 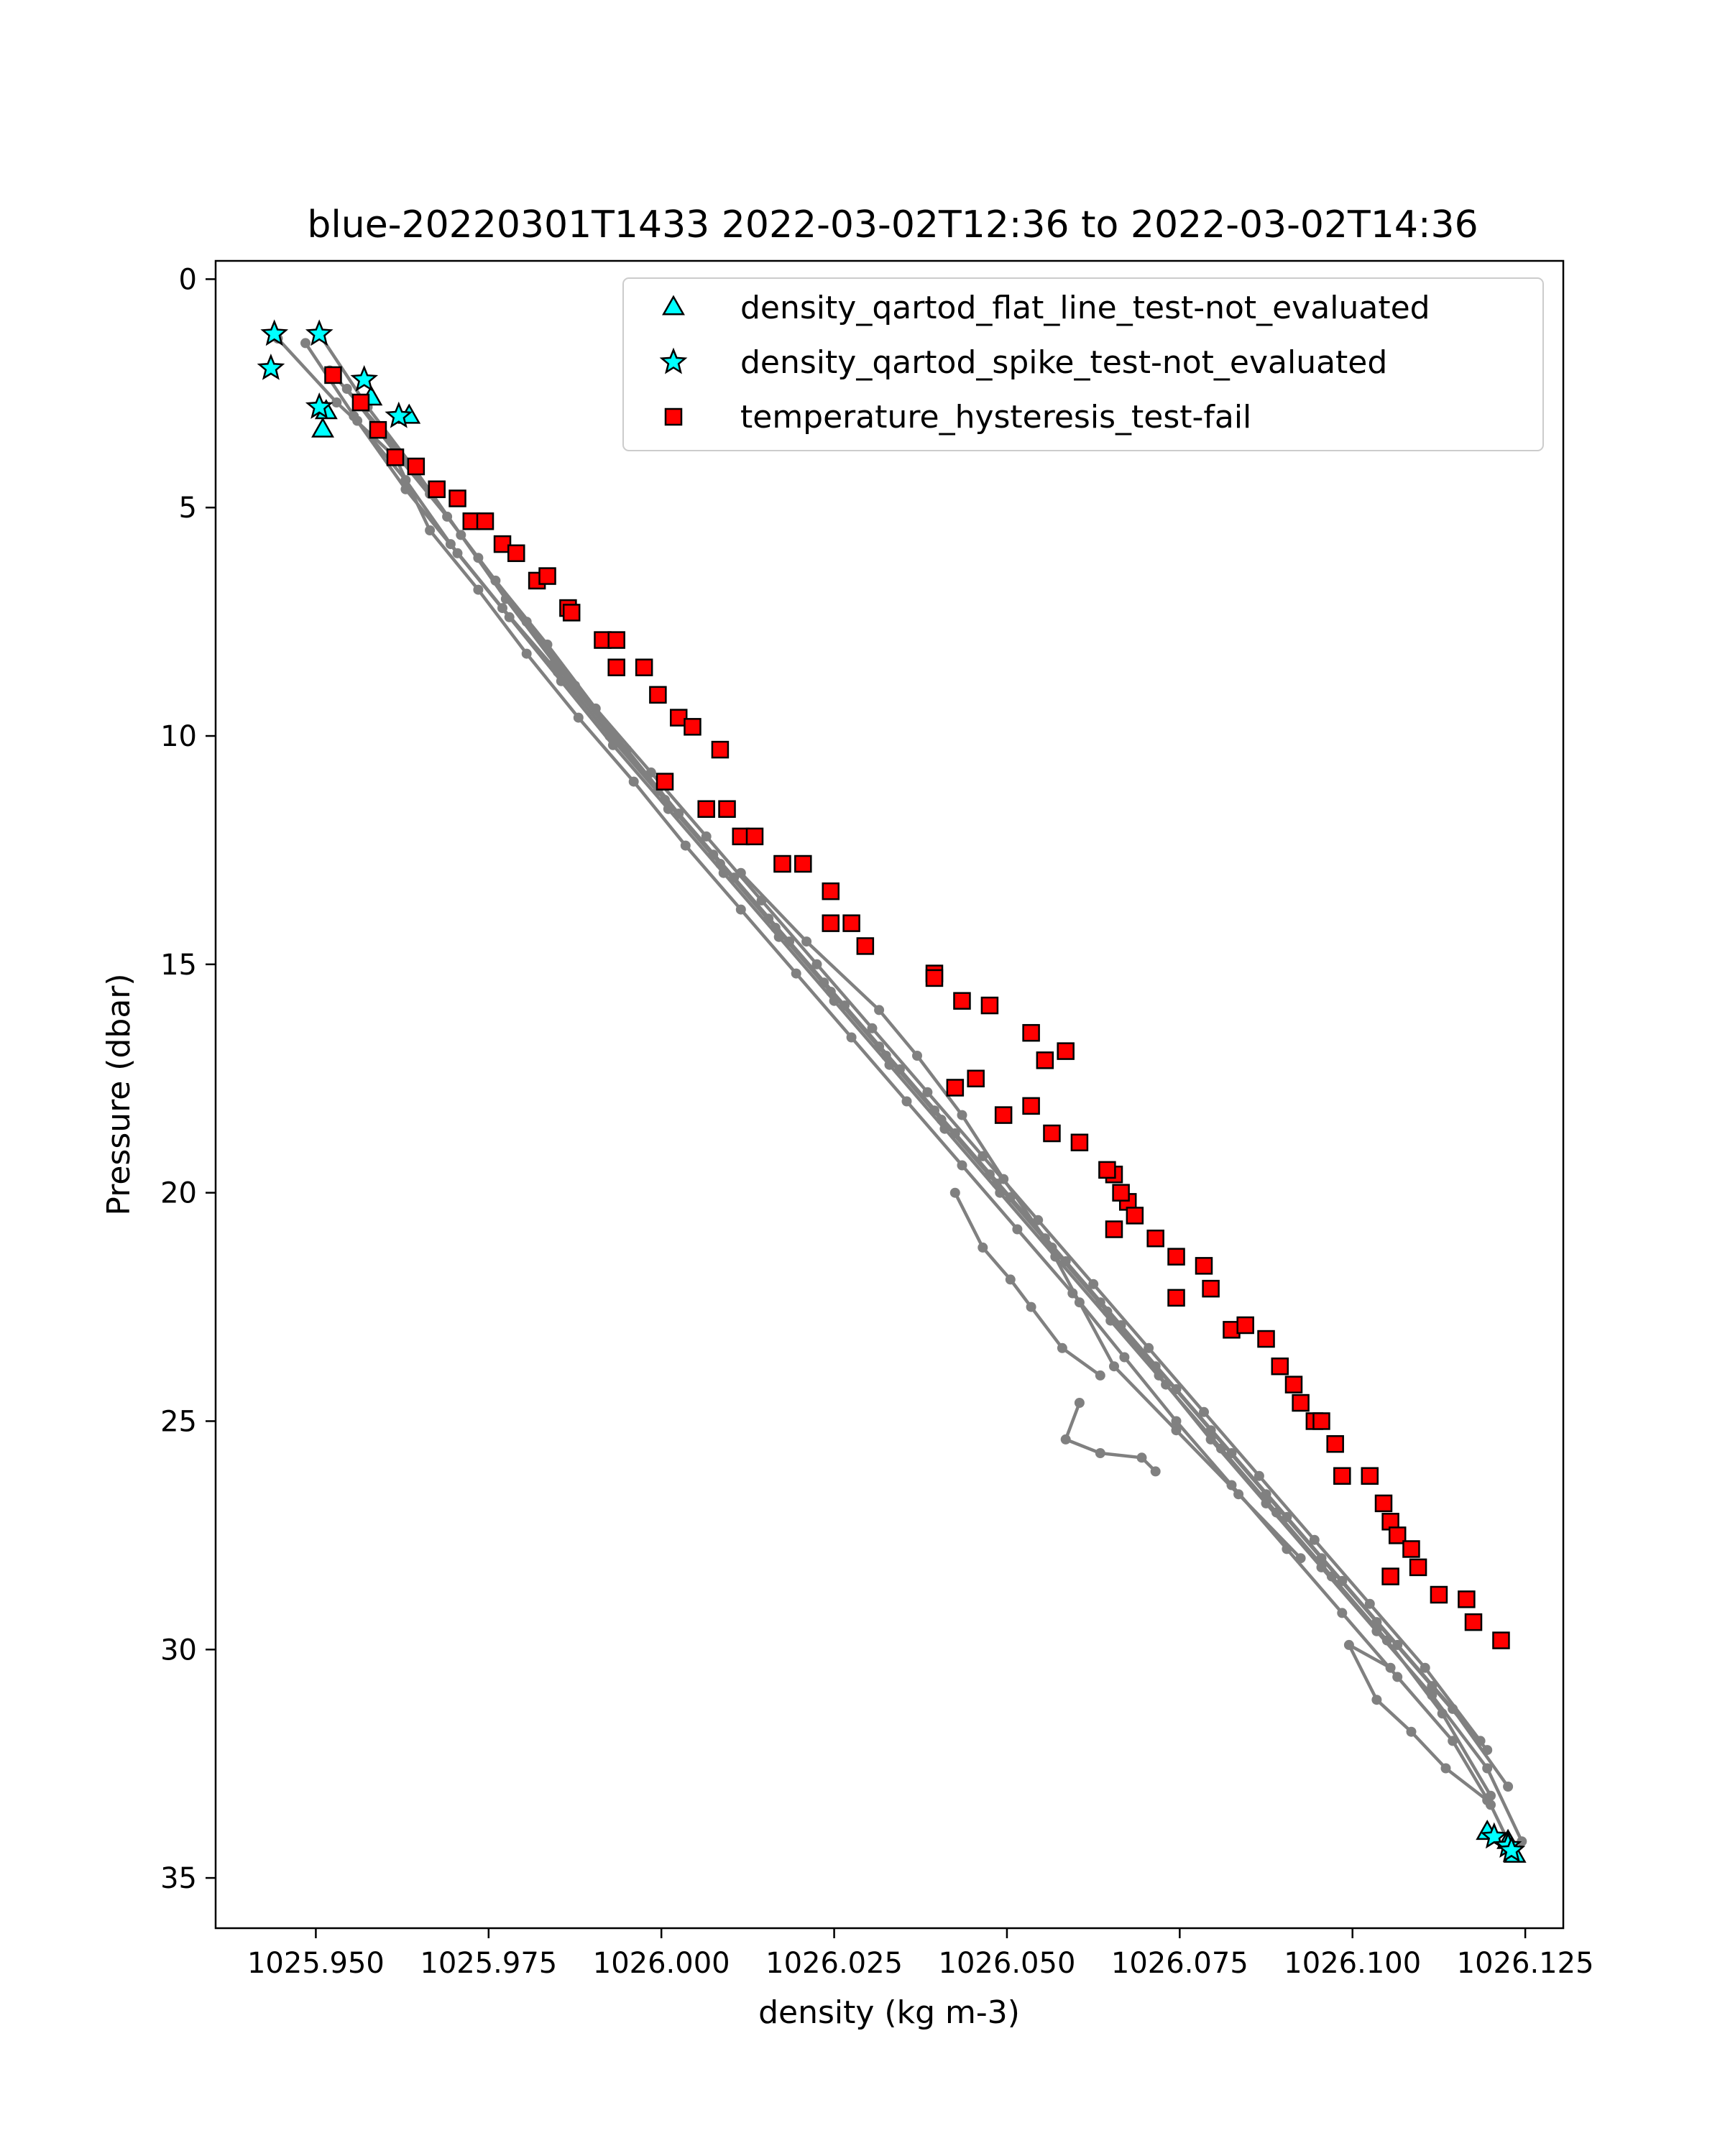 I want to click on y-tick-label: 15, so click(x=178, y=965).